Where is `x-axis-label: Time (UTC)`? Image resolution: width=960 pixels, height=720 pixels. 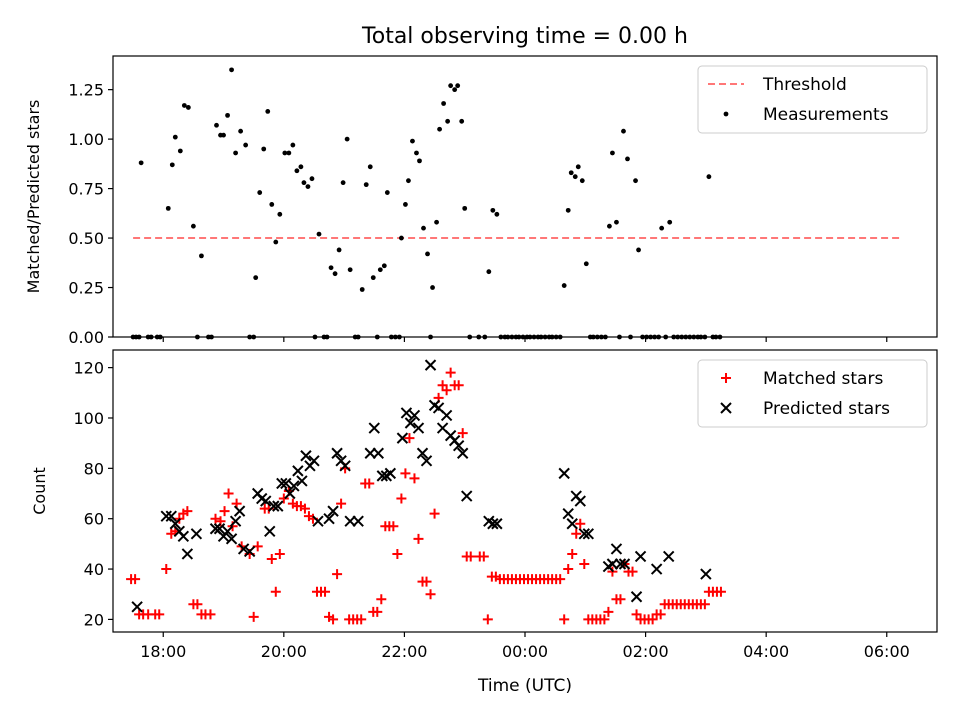
x-axis-label: Time (UTC) is located at coordinates (524, 686).